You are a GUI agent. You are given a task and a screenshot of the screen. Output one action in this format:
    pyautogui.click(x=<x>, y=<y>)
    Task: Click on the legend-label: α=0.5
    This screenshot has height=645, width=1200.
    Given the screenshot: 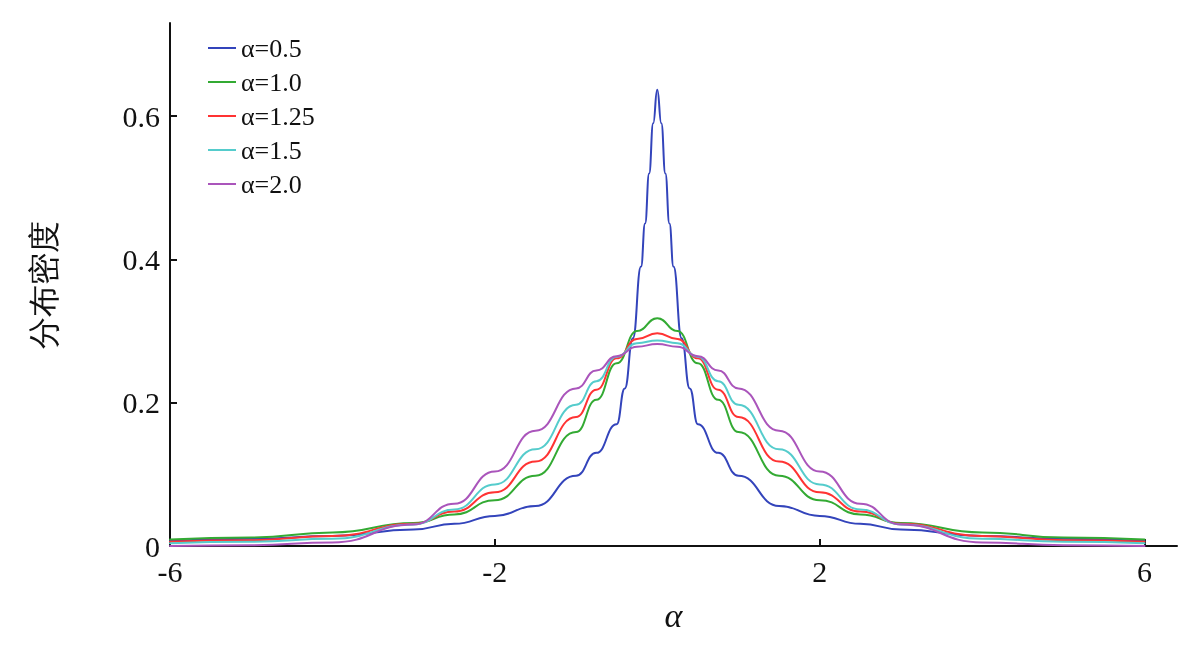 What is the action you would take?
    pyautogui.click(x=271, y=48)
    